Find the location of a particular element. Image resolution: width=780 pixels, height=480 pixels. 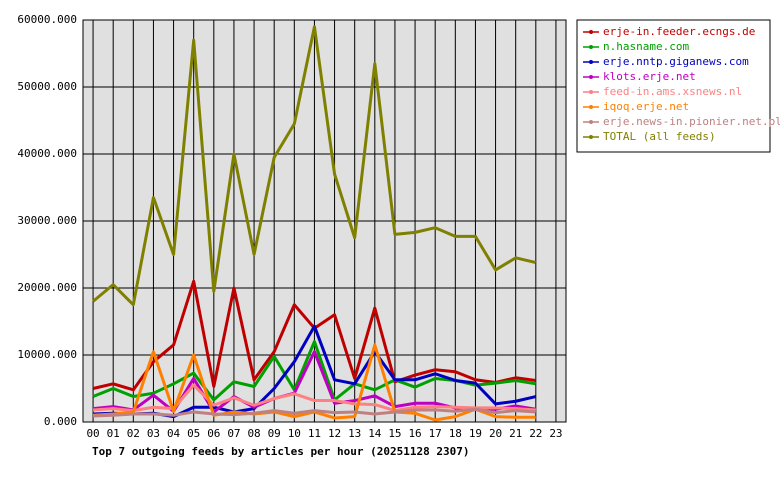

x-tick-label: 11 is located at coordinates (314, 433).